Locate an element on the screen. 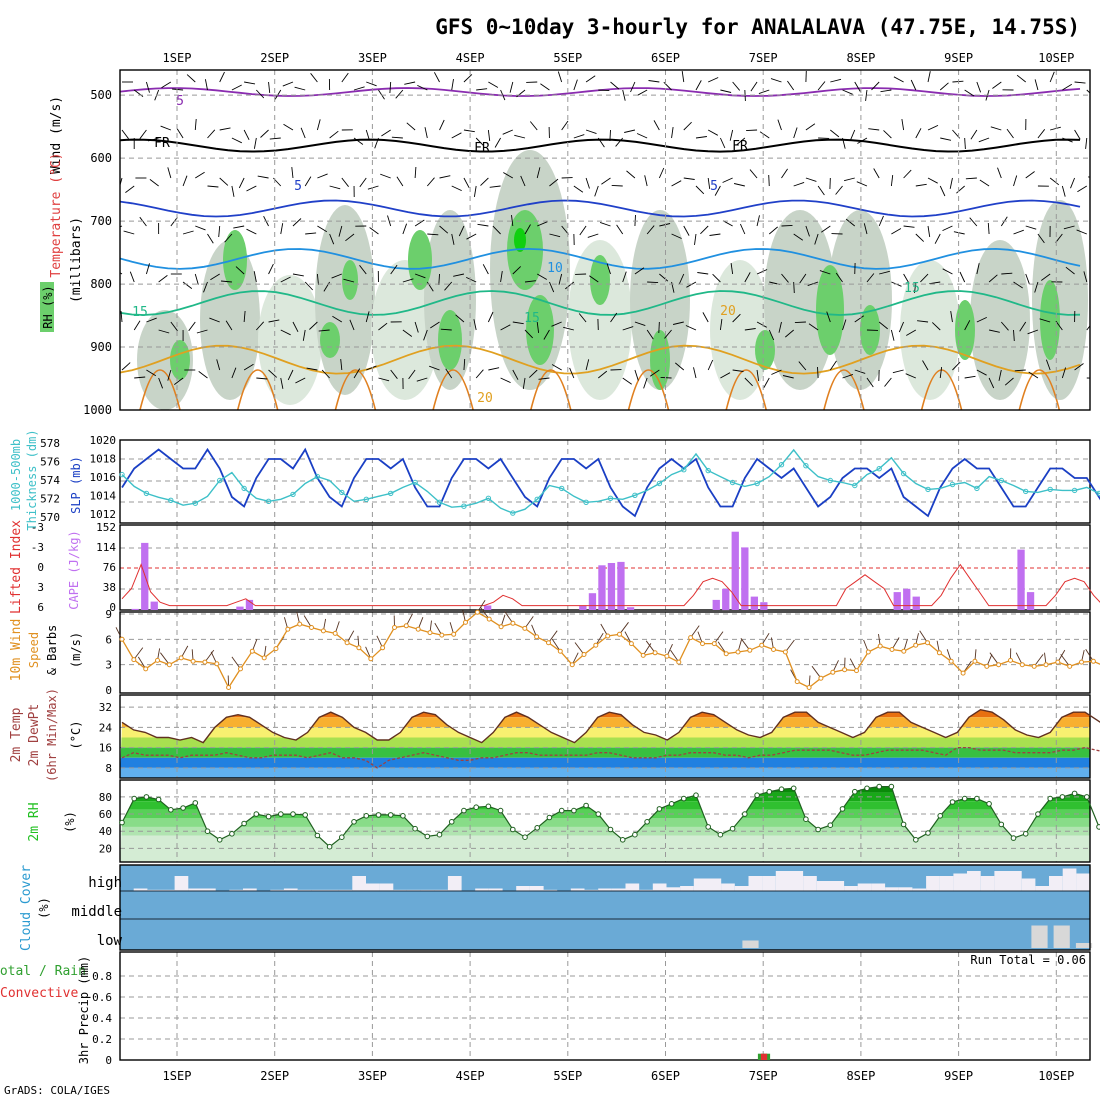 The height and width of the screenshot is (1100, 1100). thickness-line is located at coordinates (610, 481).